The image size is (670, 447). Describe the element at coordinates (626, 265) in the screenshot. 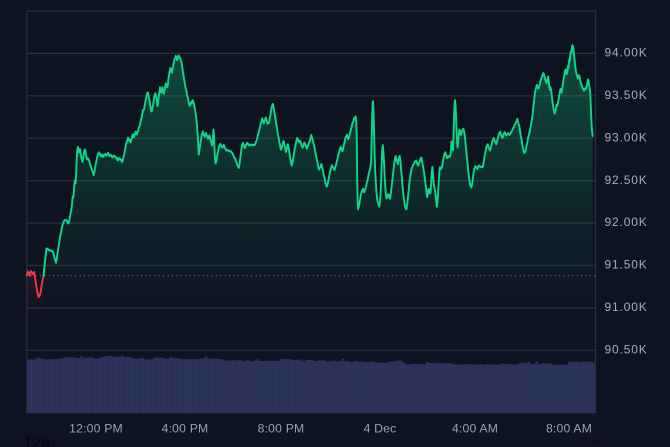

I see `svg-text: 91.50K` at that location.